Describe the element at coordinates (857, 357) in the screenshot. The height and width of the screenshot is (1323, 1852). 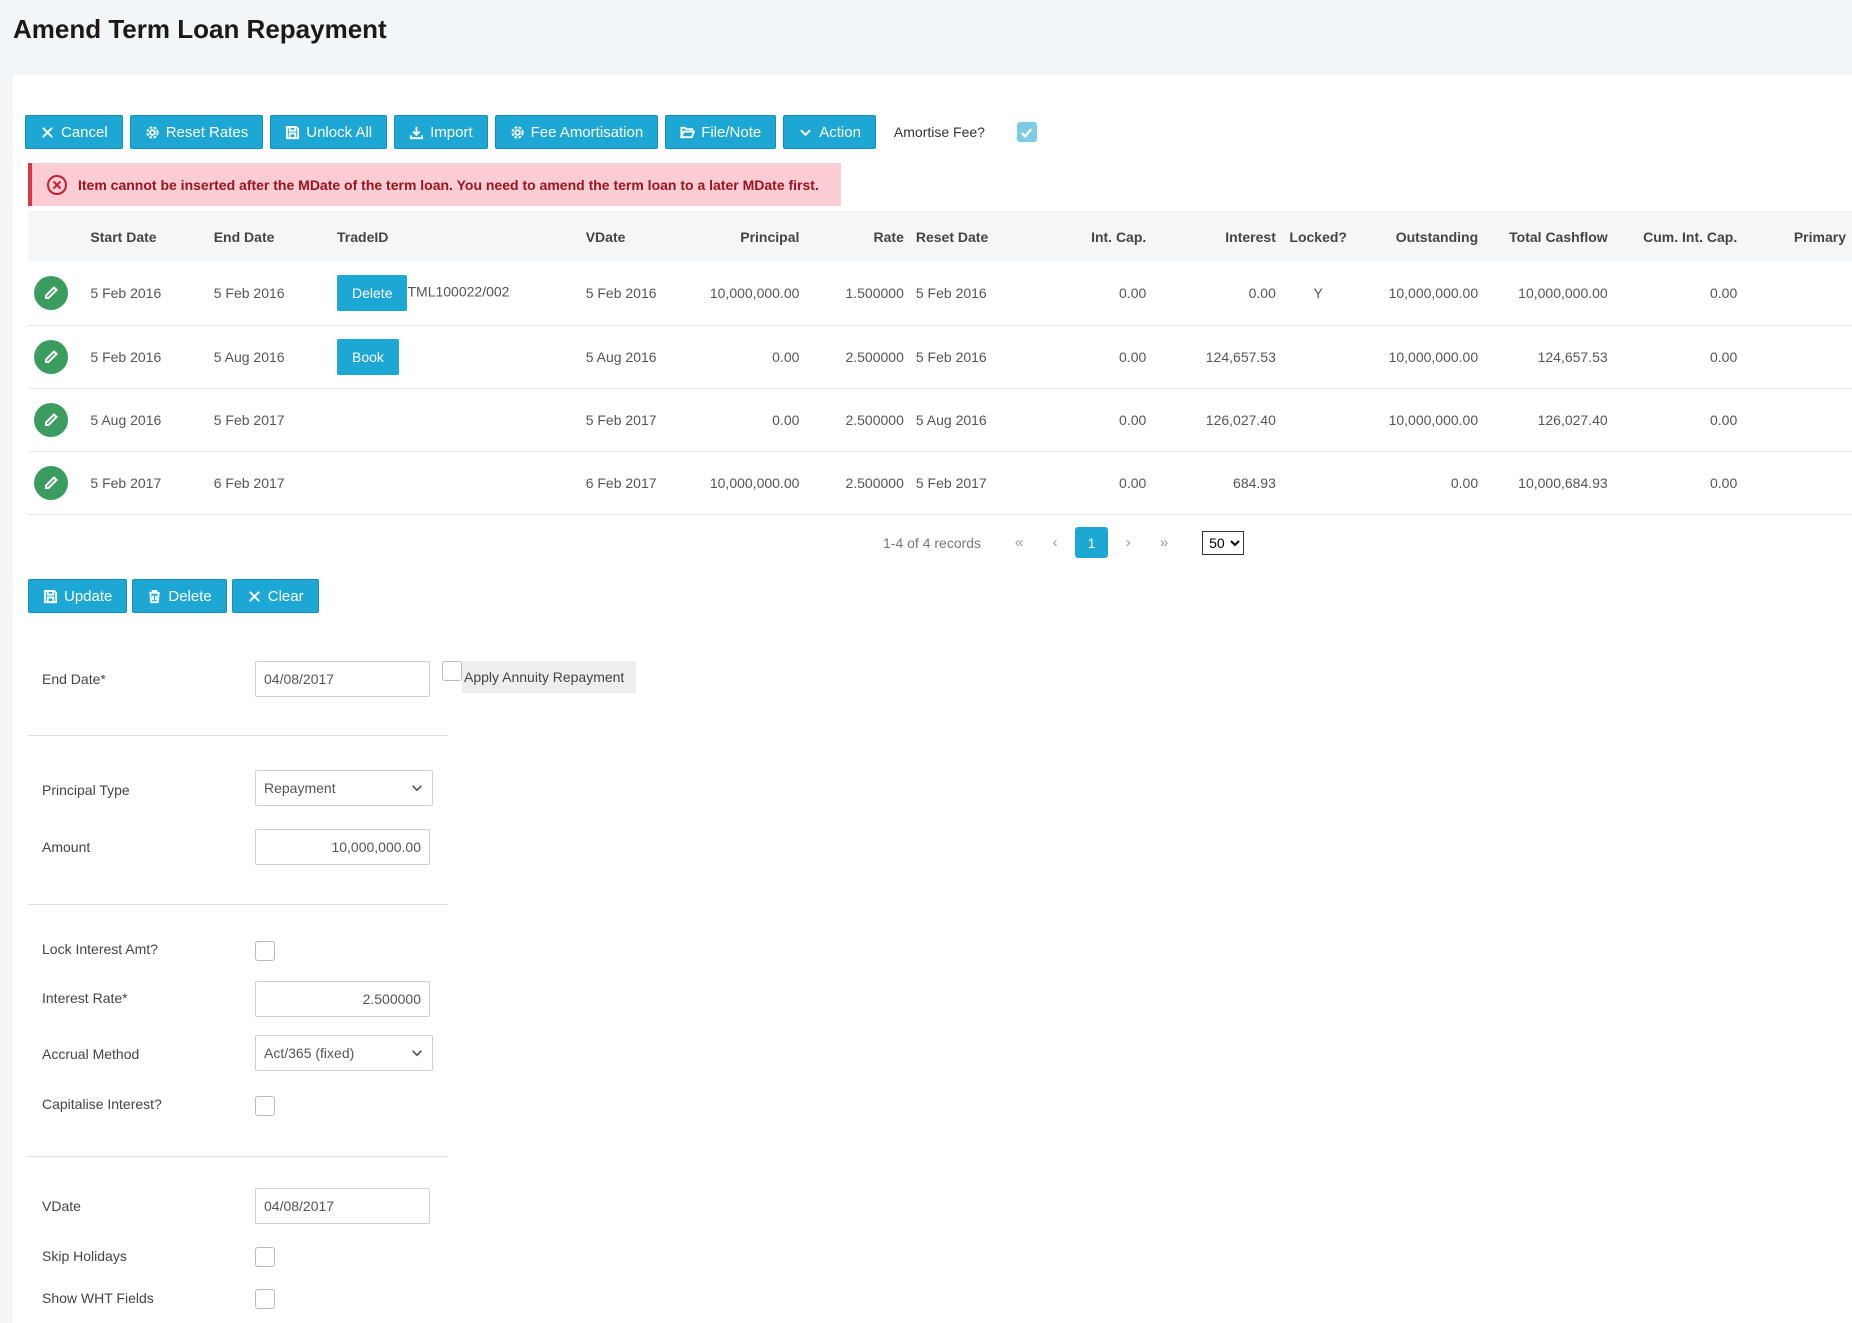
I see `cell-rate: 2.500000` at that location.